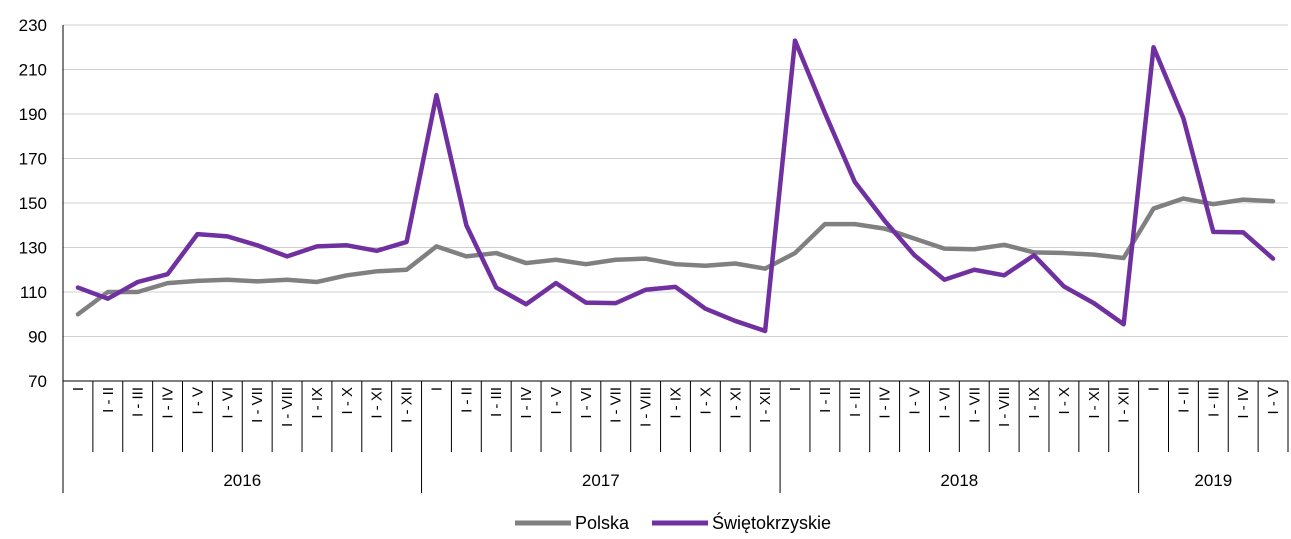  What do you see at coordinates (242, 480) in the screenshot?
I see `year-label: 2016` at bounding box center [242, 480].